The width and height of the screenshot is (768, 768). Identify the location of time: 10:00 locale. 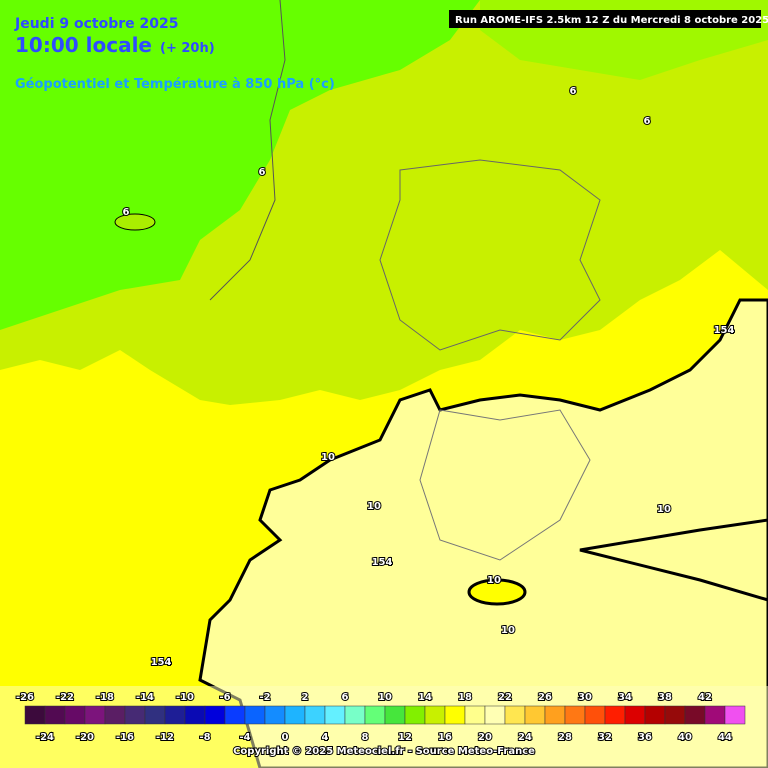
(83, 45).